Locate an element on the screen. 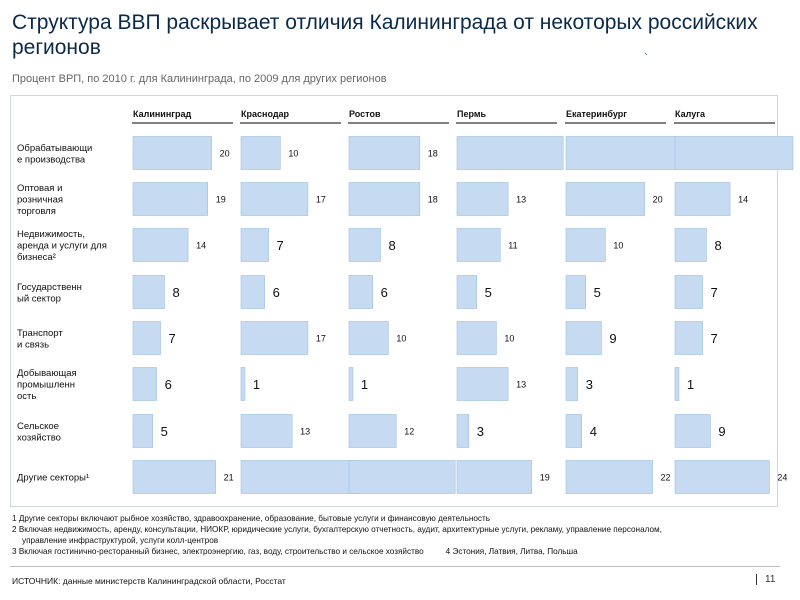  bar-value-label: 24 is located at coordinates (782, 478).